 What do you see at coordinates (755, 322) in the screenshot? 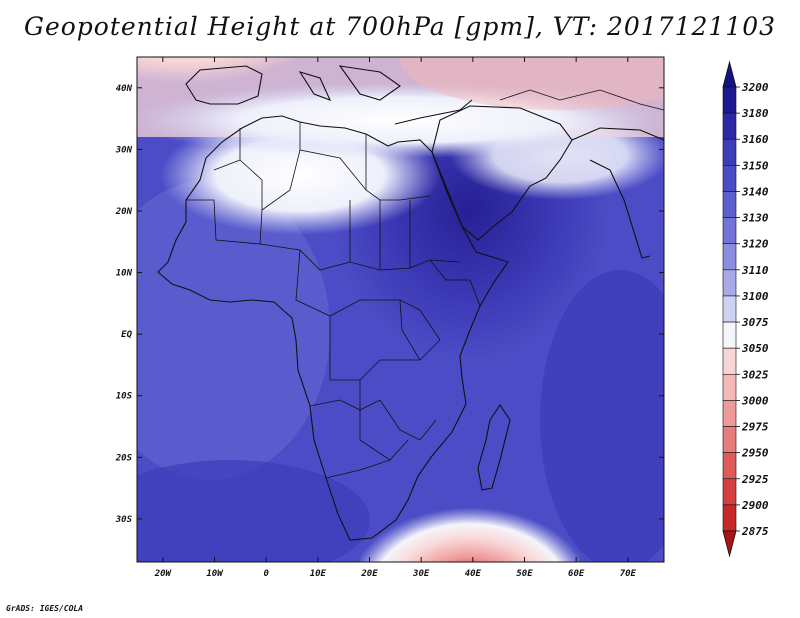
I see `colorbar-label: 3075` at bounding box center [755, 322].